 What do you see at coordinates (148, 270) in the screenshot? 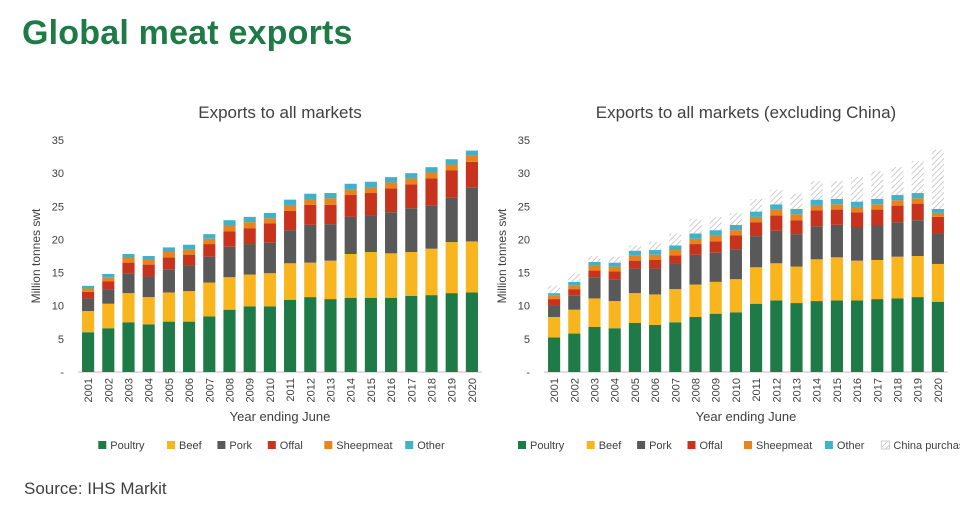
I see `bar-offal-2004` at bounding box center [148, 270].